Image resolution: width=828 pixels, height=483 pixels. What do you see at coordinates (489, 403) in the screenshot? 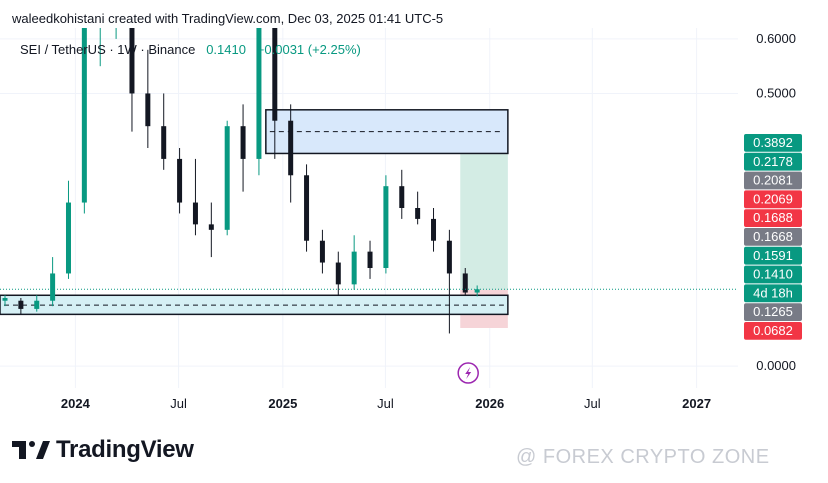
I see `x-tick-label: 2026` at bounding box center [489, 403].